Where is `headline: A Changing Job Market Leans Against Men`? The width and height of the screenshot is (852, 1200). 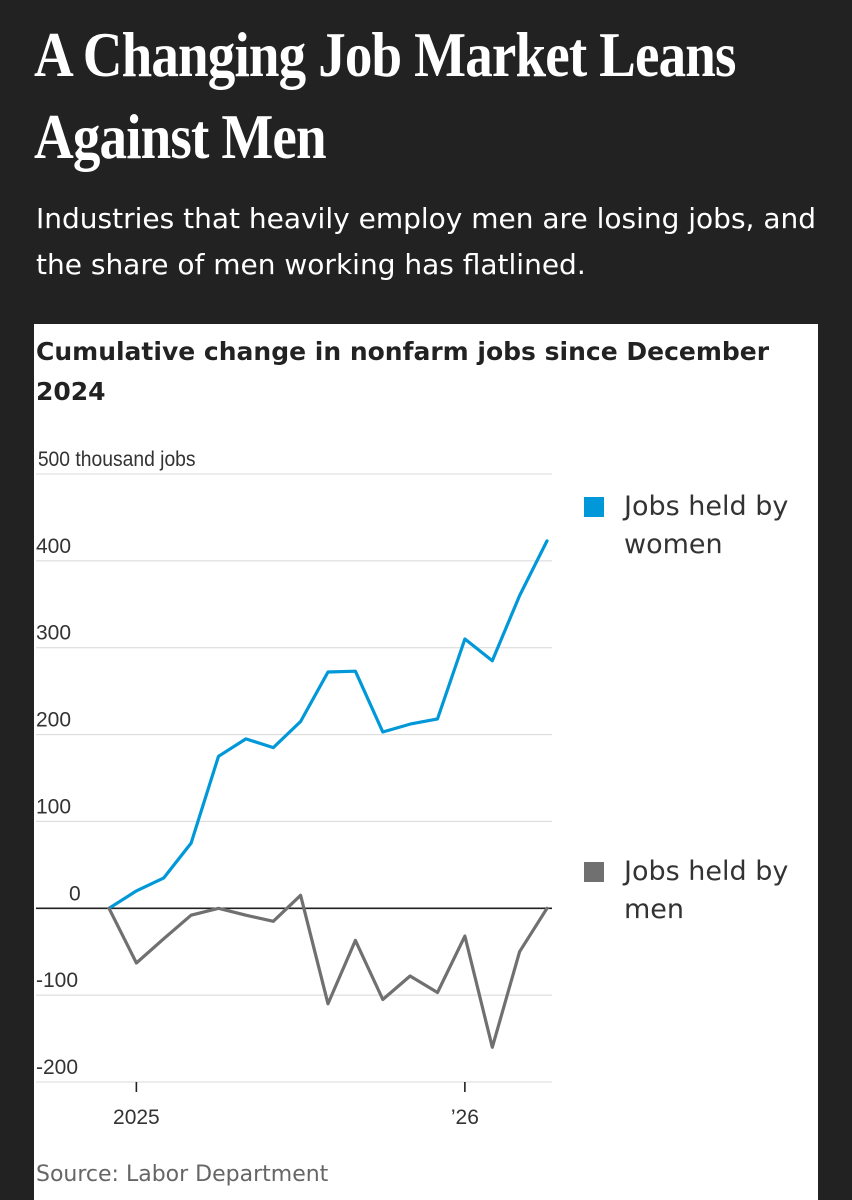 headline: A Changing Job Market Leans Against Men is located at coordinates (385, 95).